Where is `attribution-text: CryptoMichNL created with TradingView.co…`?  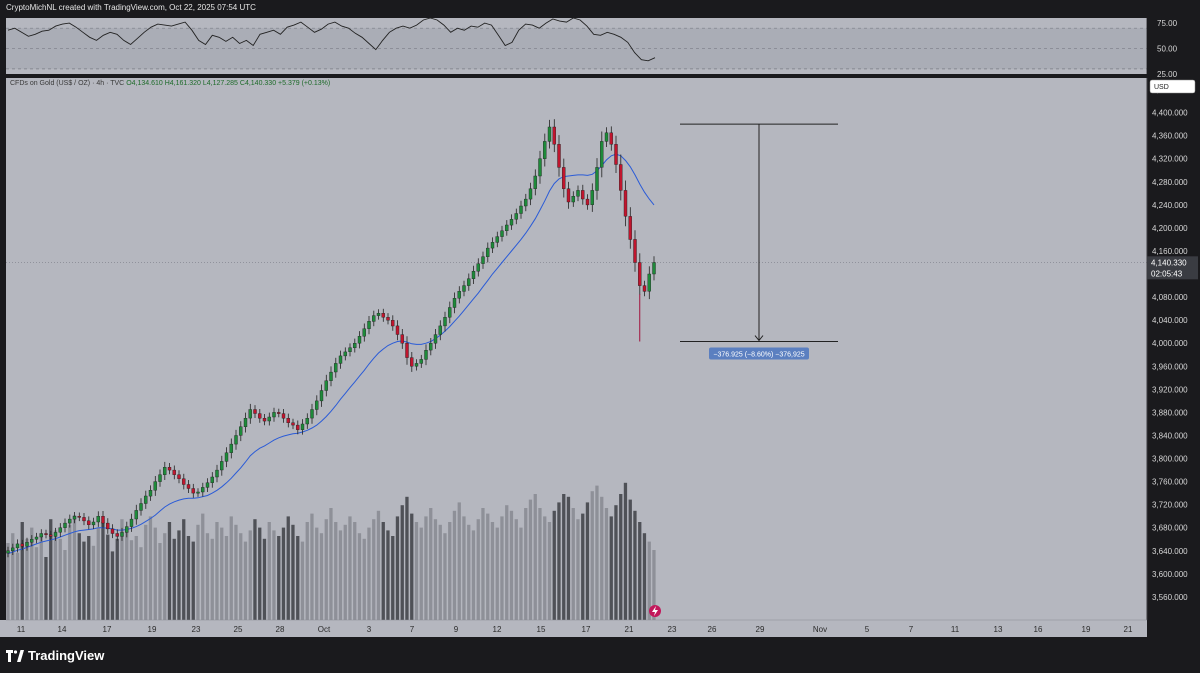
attribution-text: CryptoMichNL created with TradingView.co… is located at coordinates (131, 7).